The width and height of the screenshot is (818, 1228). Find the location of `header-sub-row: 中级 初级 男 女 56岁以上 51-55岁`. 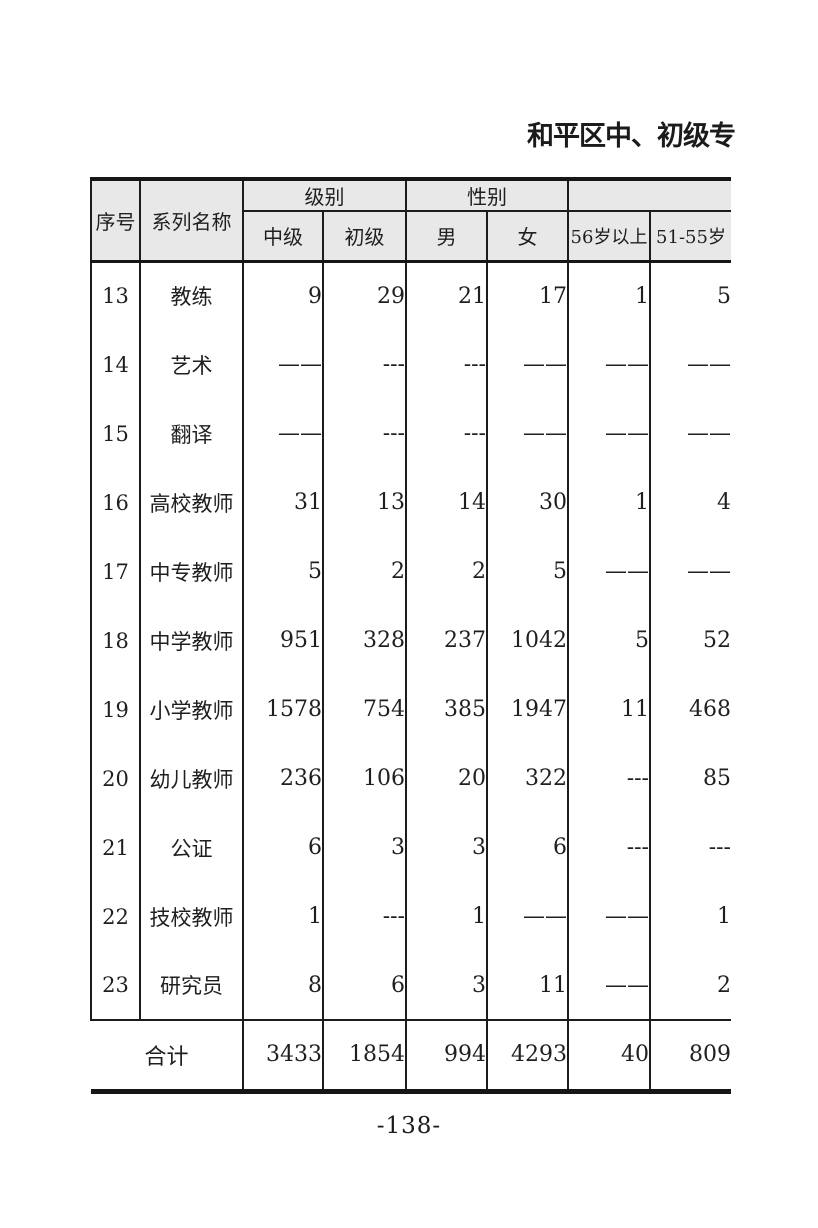

header-sub-row: 中级 初级 男 女 56岁以上 51-55岁 is located at coordinates (411, 237).